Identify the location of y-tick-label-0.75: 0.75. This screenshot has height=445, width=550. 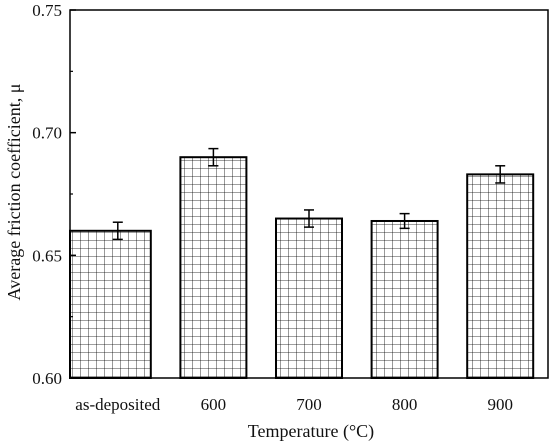
(47, 10).